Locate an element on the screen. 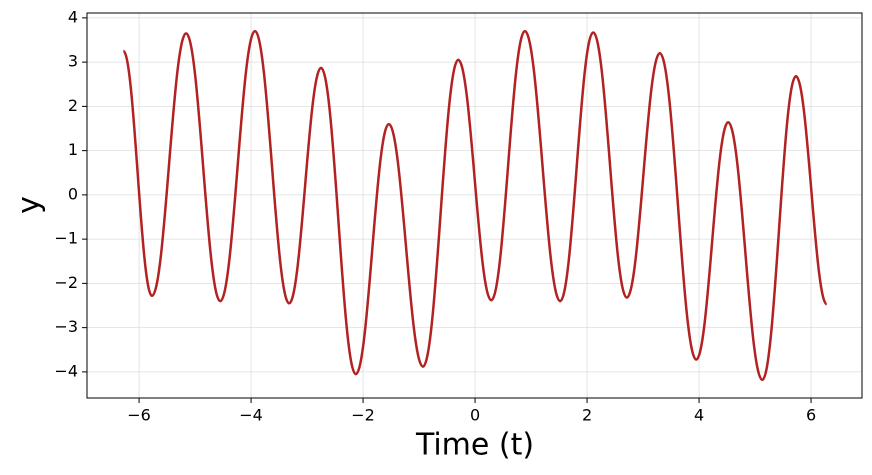 The width and height of the screenshot is (872, 475). y-tick-label: −4 is located at coordinates (66, 370).